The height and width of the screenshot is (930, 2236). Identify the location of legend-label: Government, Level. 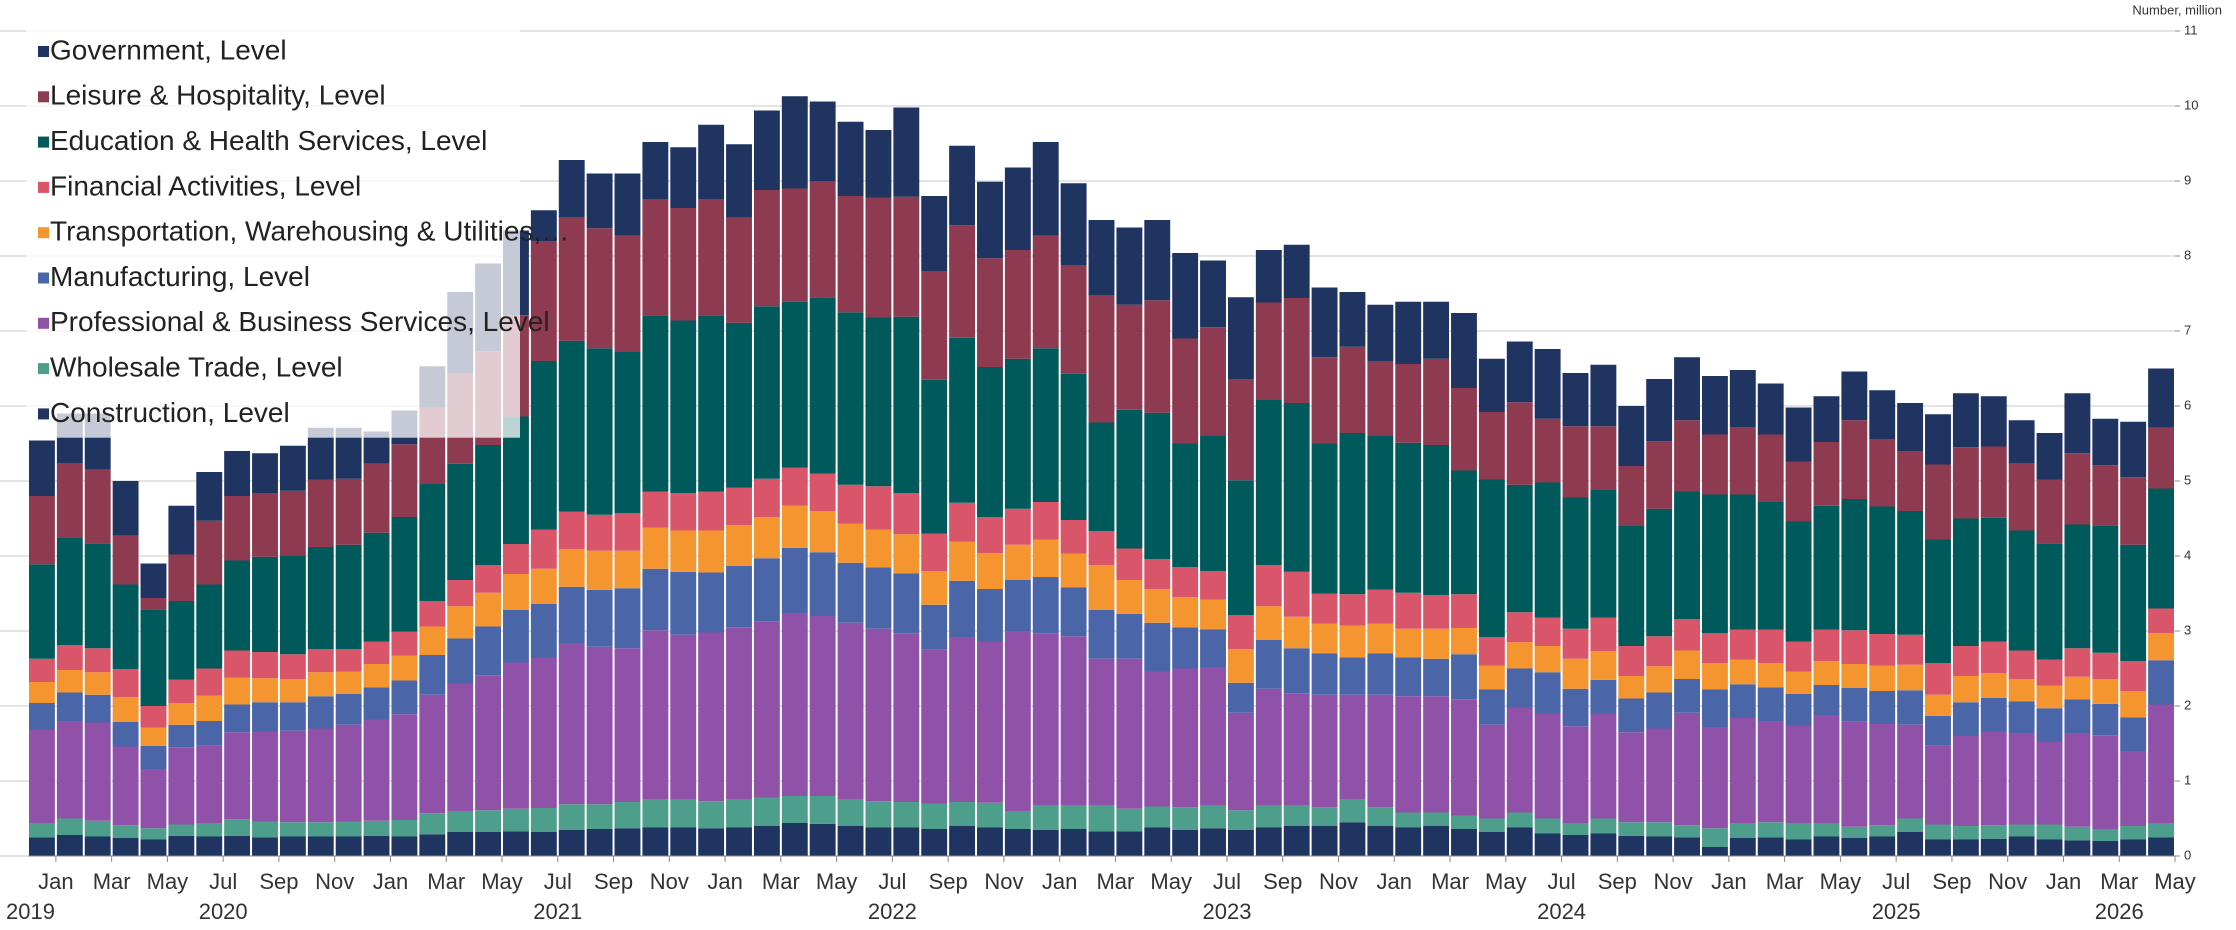
(168, 49).